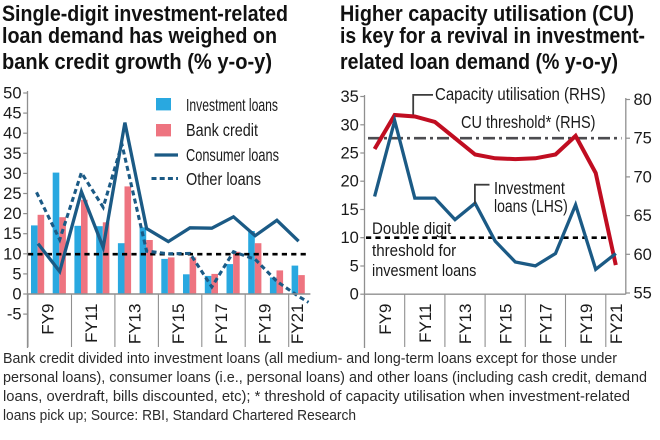  What do you see at coordinates (14, 315) in the screenshot?
I see `svg-text: -5` at bounding box center [14, 315].